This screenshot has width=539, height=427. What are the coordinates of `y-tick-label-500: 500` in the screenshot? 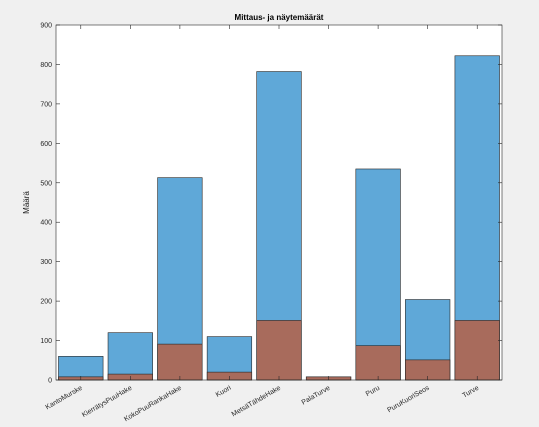 It's located at (46, 183).